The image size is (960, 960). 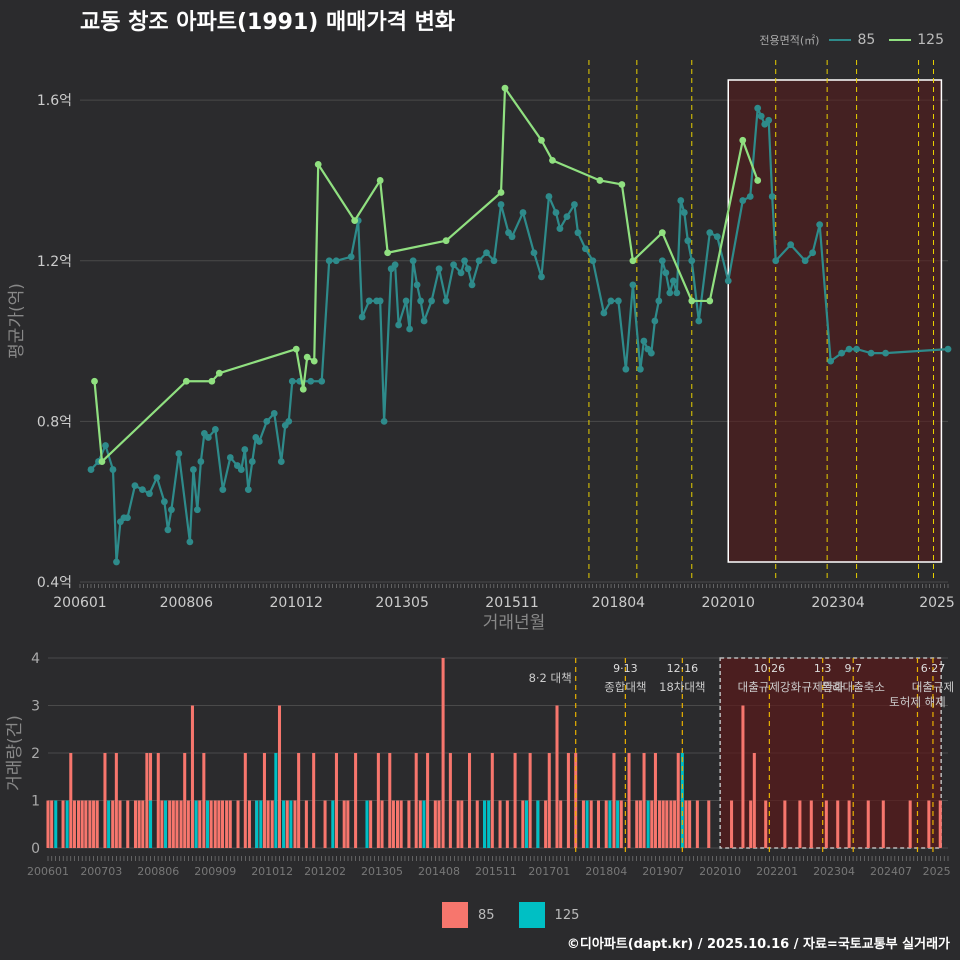 I want to click on bar-xtick-label: 200703, so click(x=101, y=871).